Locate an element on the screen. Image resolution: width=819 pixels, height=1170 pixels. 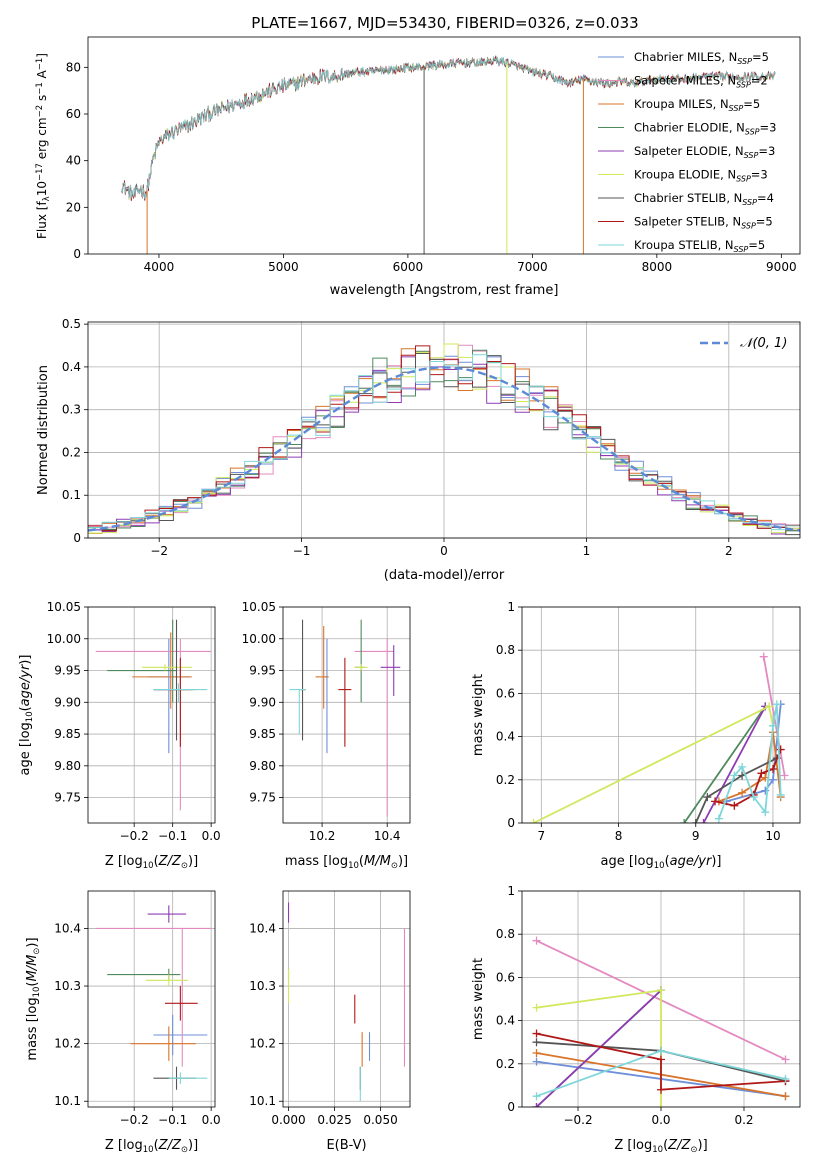
legend-count: =4 is located at coordinates (765, 198).